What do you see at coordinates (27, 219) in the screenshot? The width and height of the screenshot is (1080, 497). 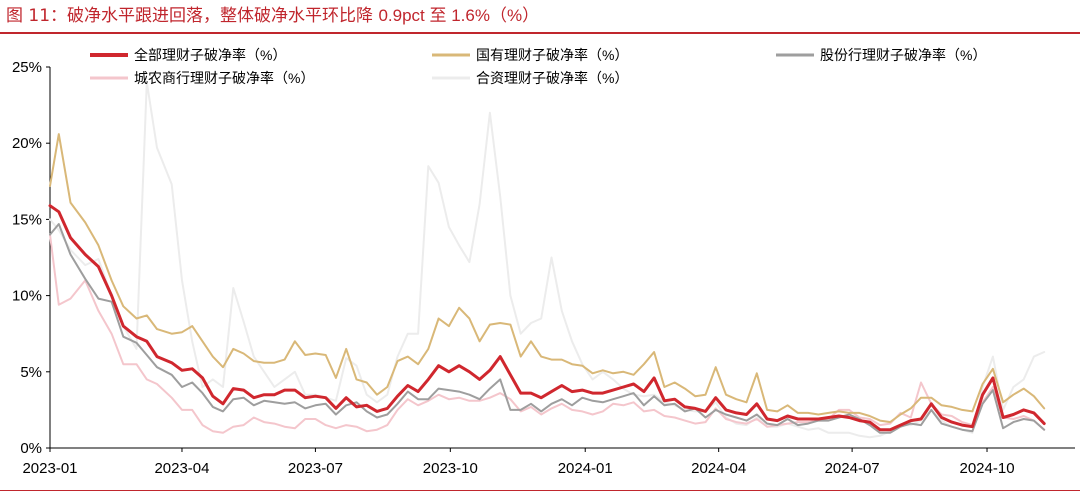 I see `y-tick-label: 15%` at bounding box center [27, 219].